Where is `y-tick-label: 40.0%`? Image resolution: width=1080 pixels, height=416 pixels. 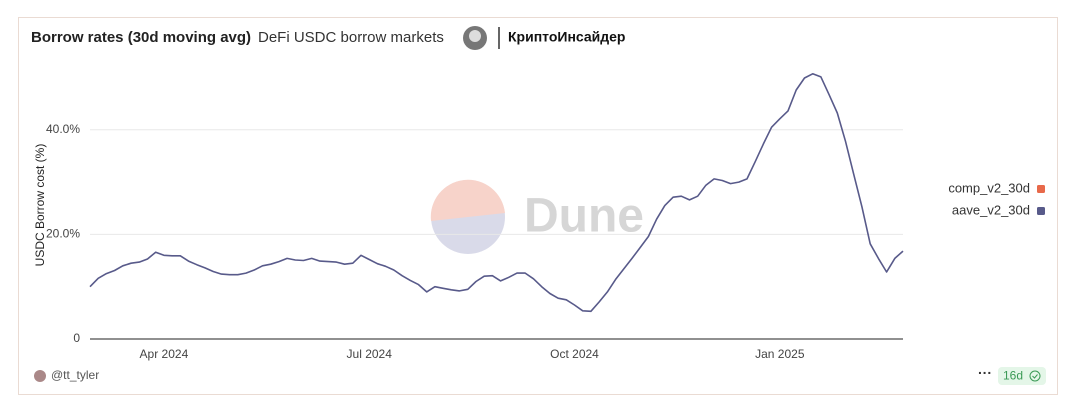
y-tick-label: 40.0% is located at coordinates (63, 129).